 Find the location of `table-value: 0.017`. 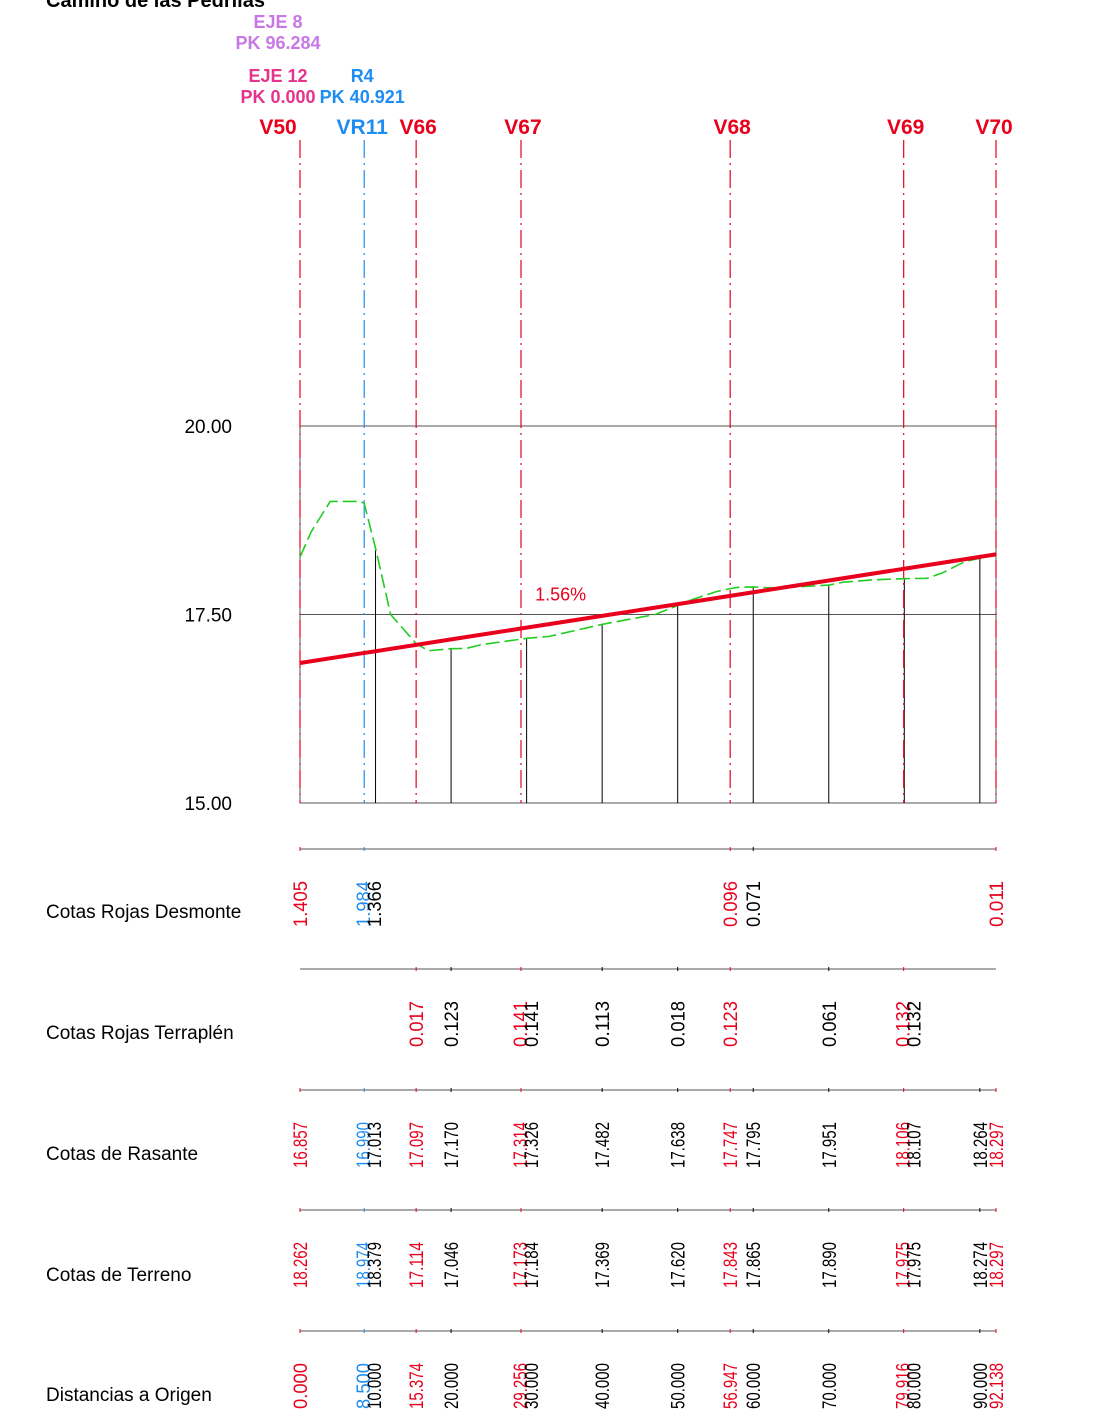

table-value: 0.017 is located at coordinates (417, 1024).